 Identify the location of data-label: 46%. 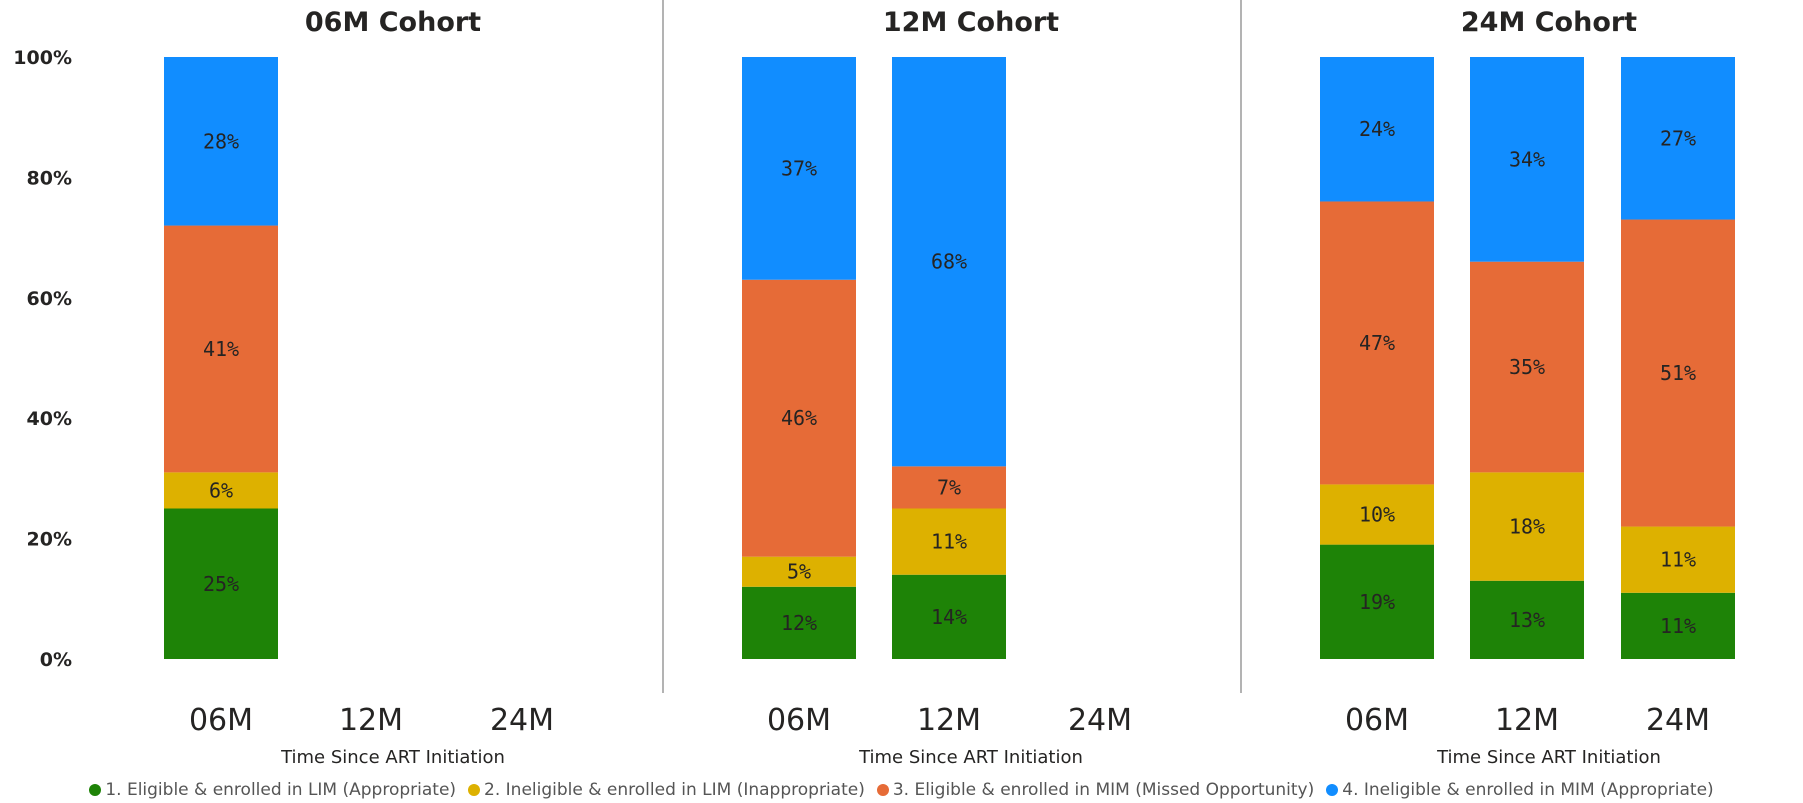
(799, 418).